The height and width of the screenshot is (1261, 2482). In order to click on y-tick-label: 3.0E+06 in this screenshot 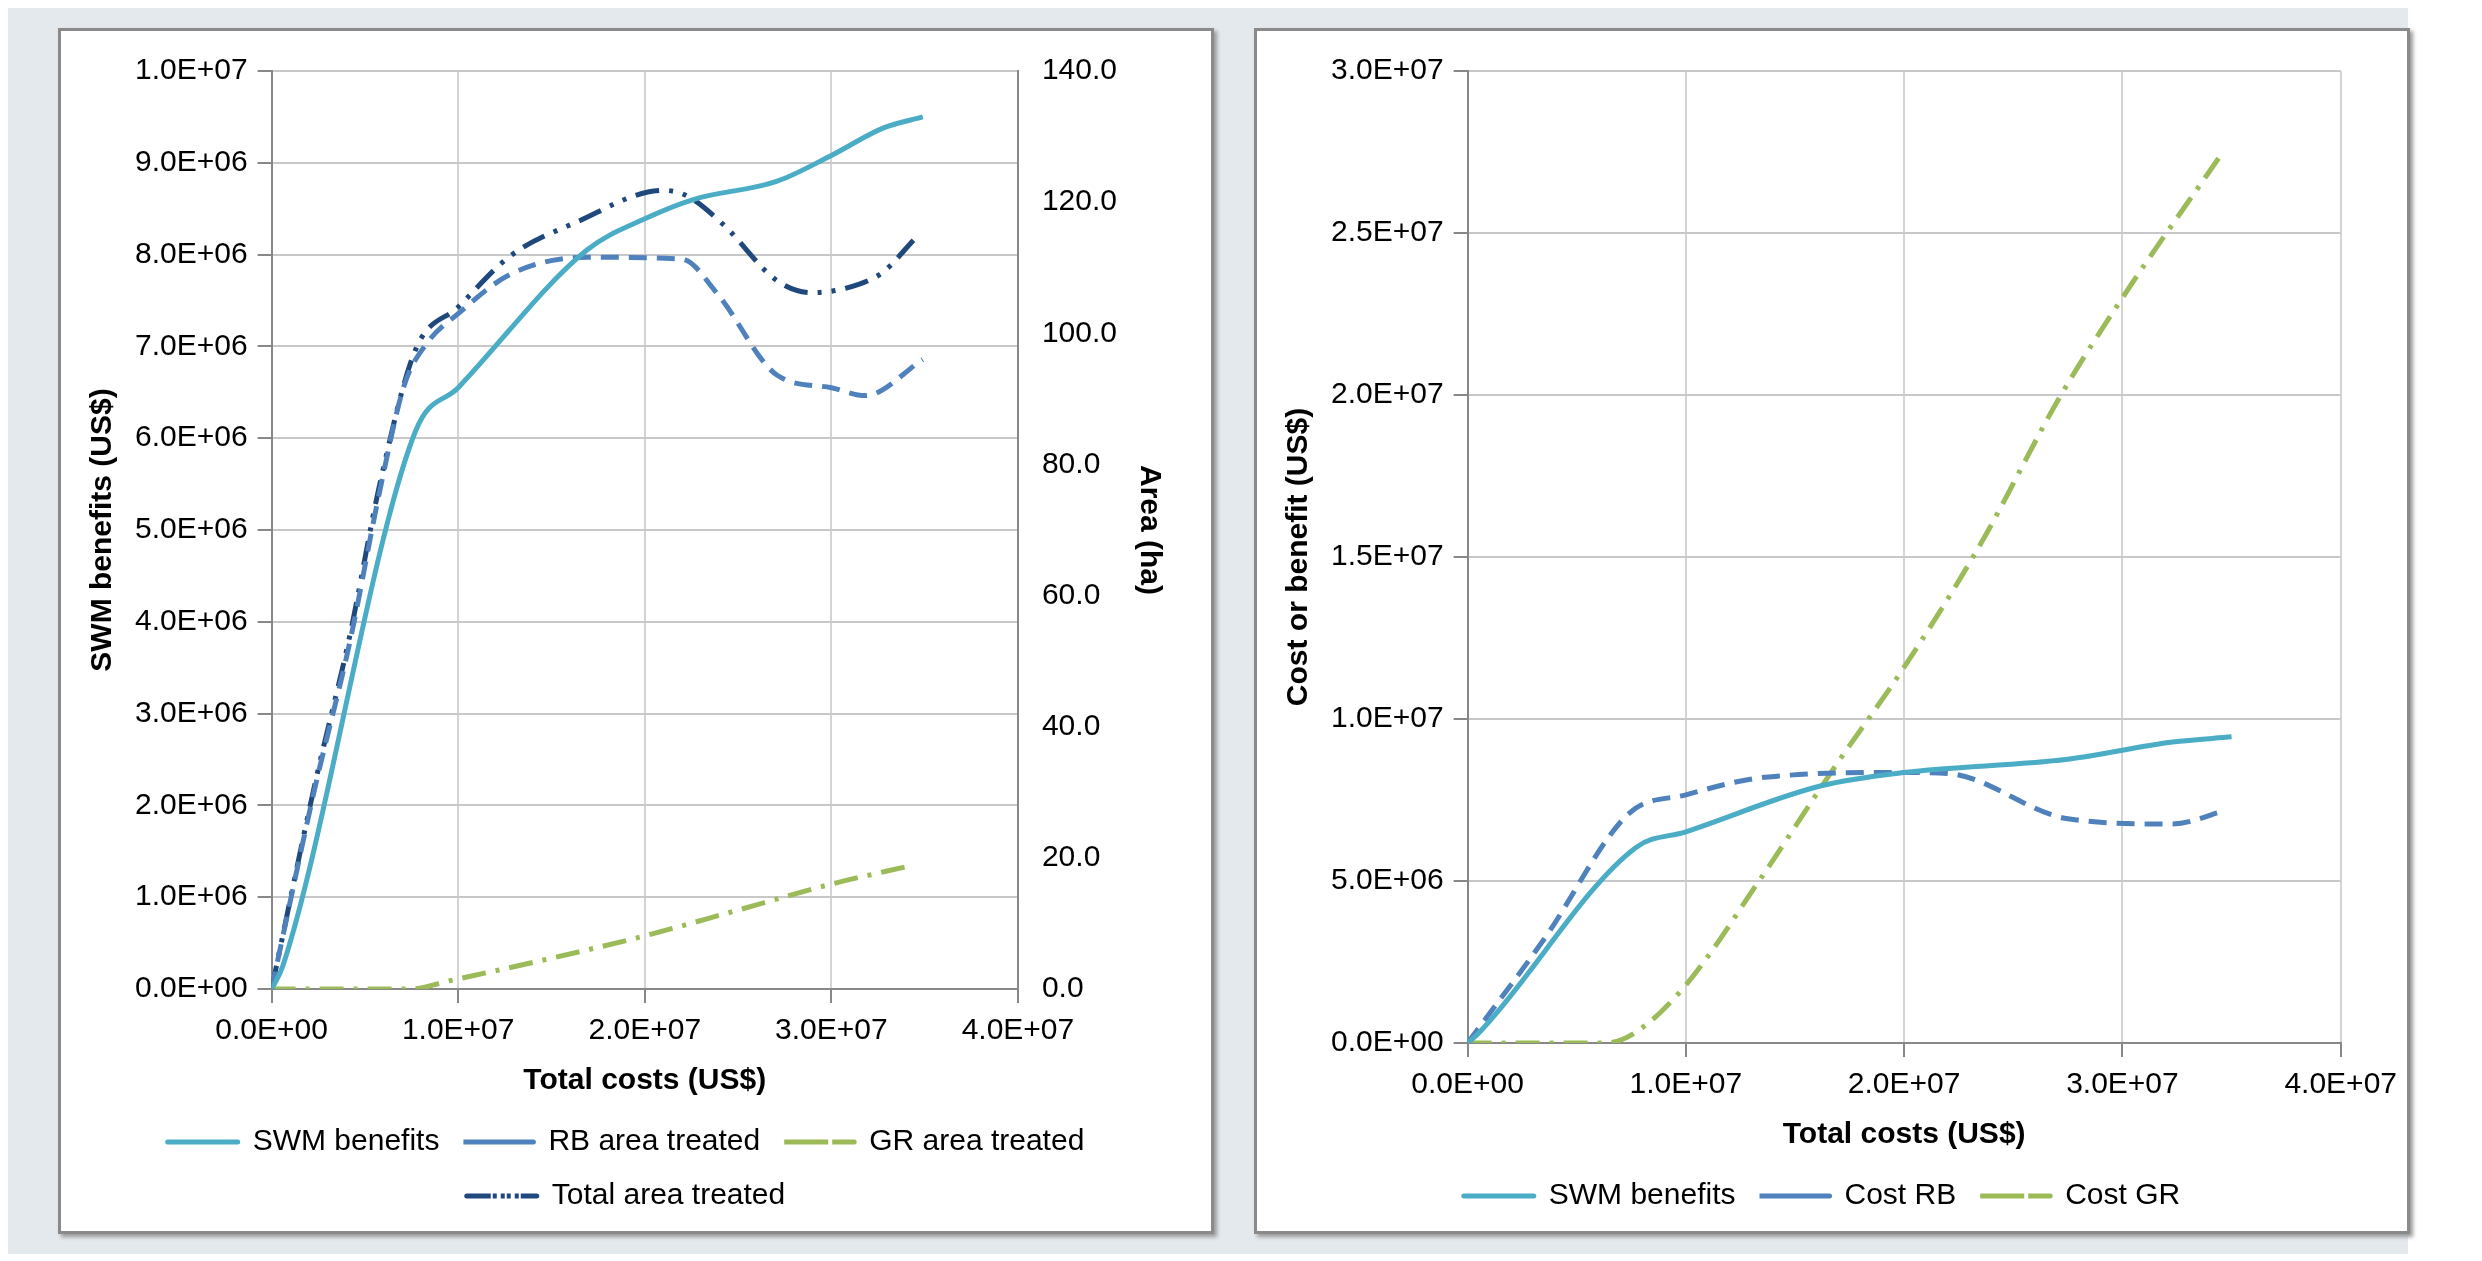, I will do `click(191, 711)`.